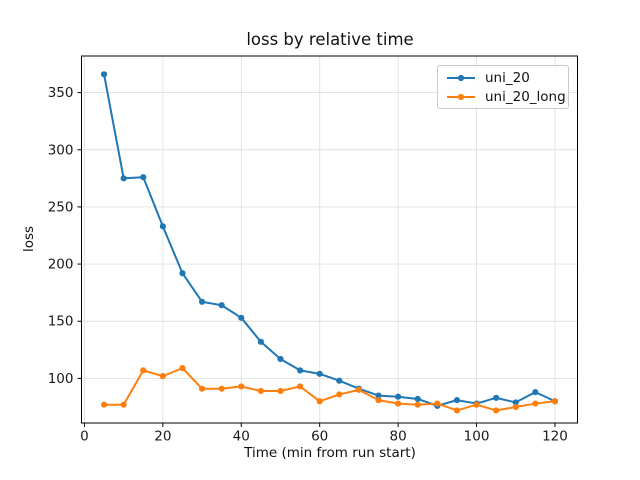 The height and width of the screenshot is (480, 640). Describe the element at coordinates (61, 265) in the screenshot. I see `y-tick-label: 200` at that location.